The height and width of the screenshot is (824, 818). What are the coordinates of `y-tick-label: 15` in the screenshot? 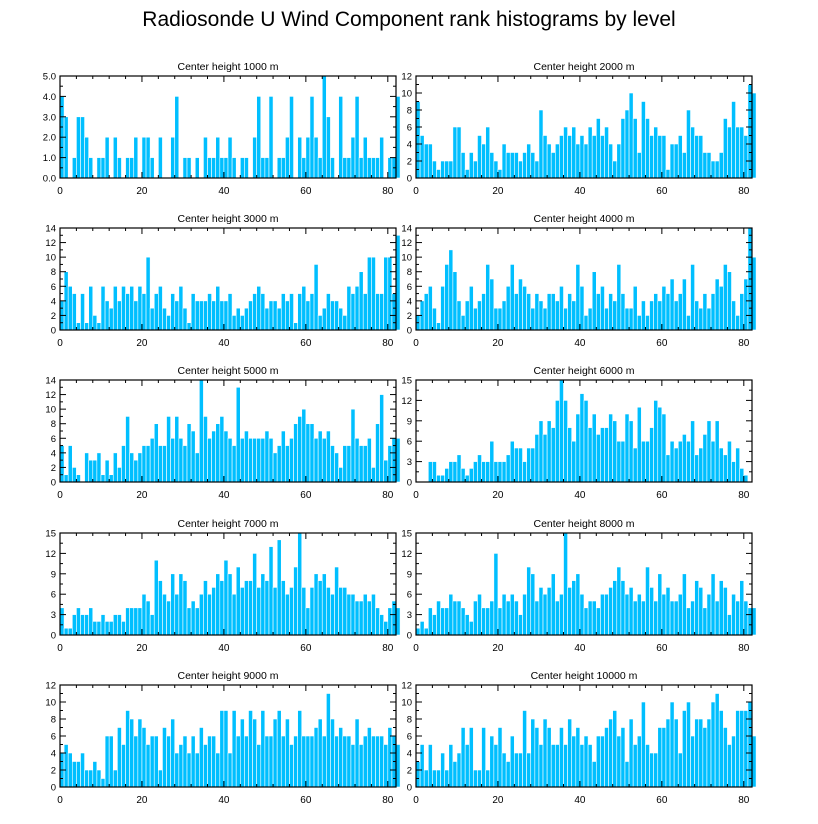 It's located at (50, 534).